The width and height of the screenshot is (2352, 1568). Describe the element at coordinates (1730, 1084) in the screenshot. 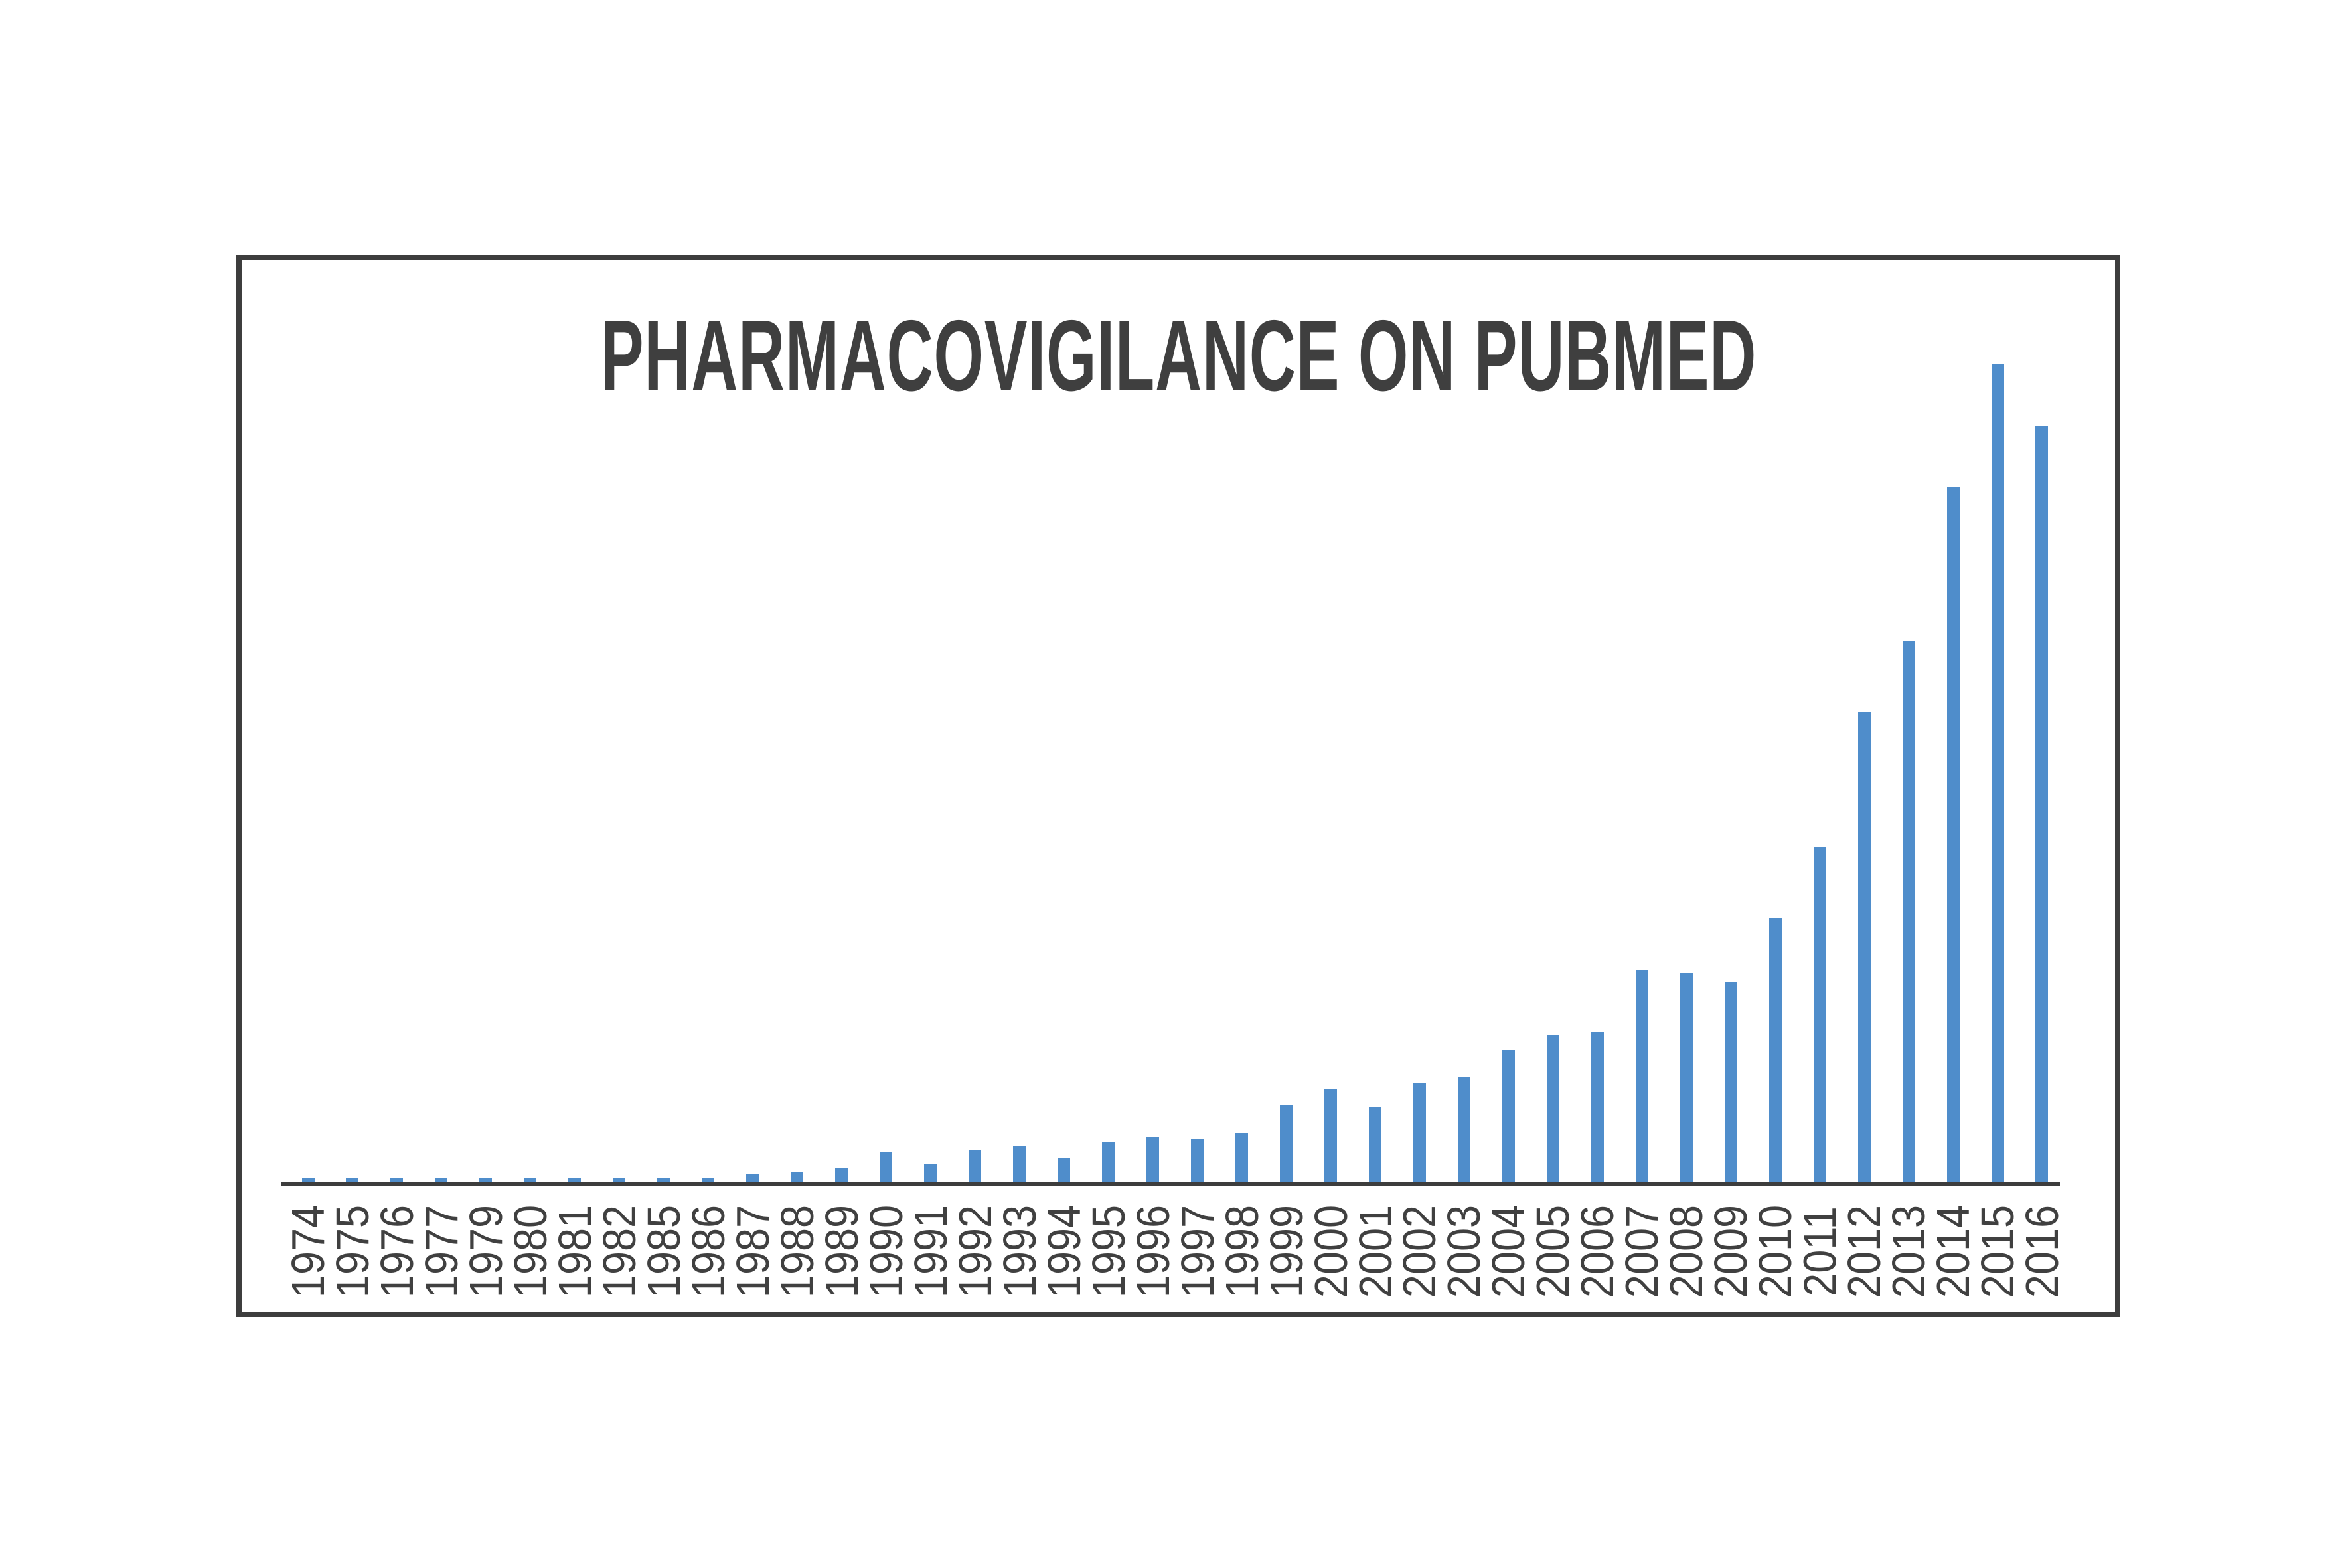

I see `bar-2009` at that location.